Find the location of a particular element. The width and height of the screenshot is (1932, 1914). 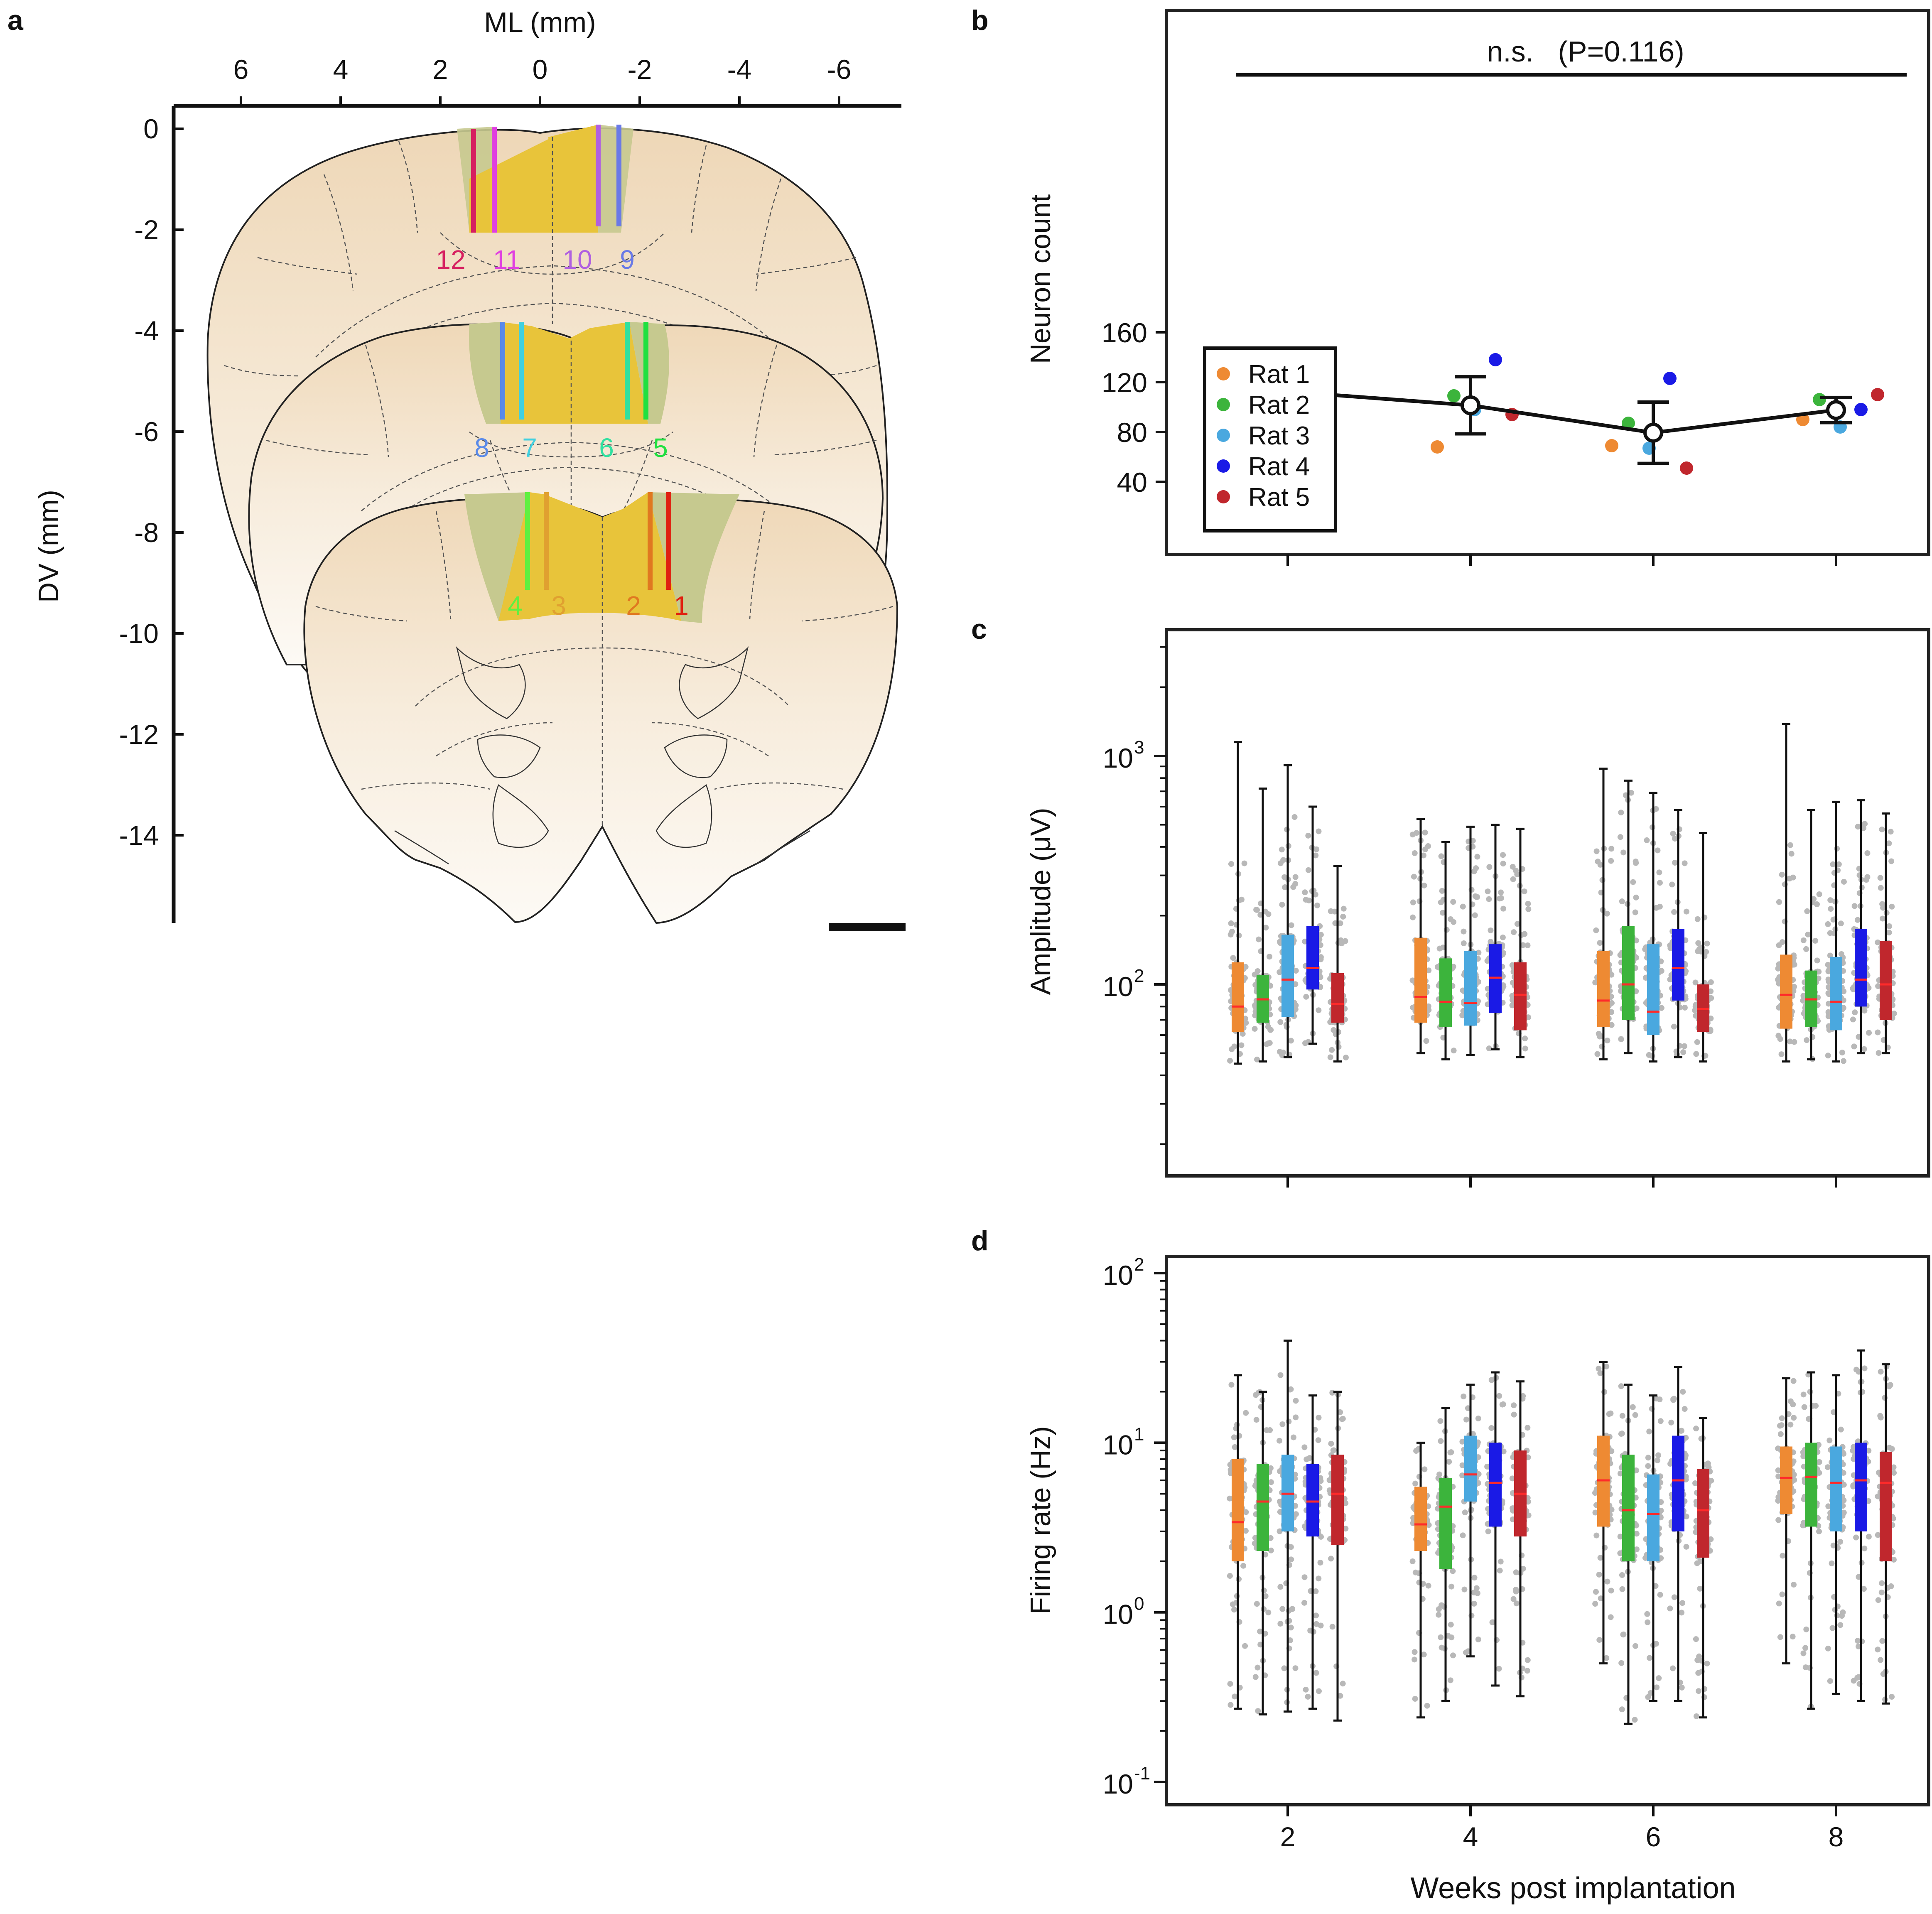

panel-b-ylabel: Neuron count is located at coordinates (1040, 279).